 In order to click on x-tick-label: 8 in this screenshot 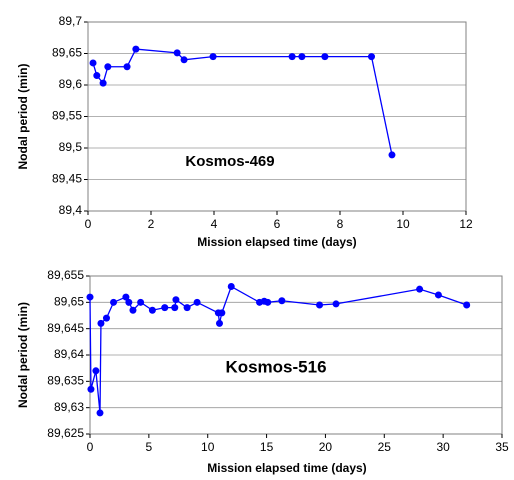, I will do `click(340, 224)`.